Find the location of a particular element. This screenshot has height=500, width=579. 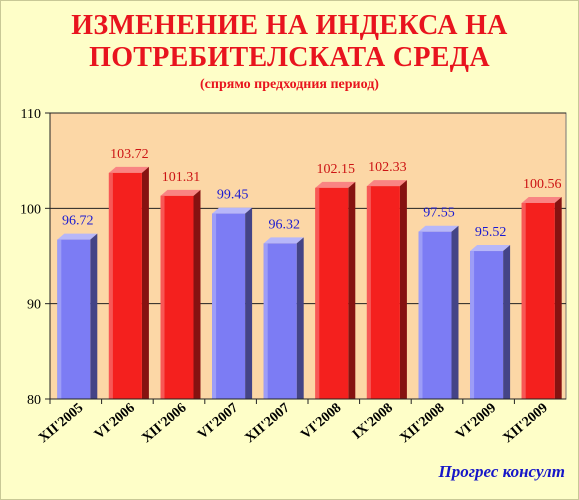

data-label: 100.56 is located at coordinates (542, 184).